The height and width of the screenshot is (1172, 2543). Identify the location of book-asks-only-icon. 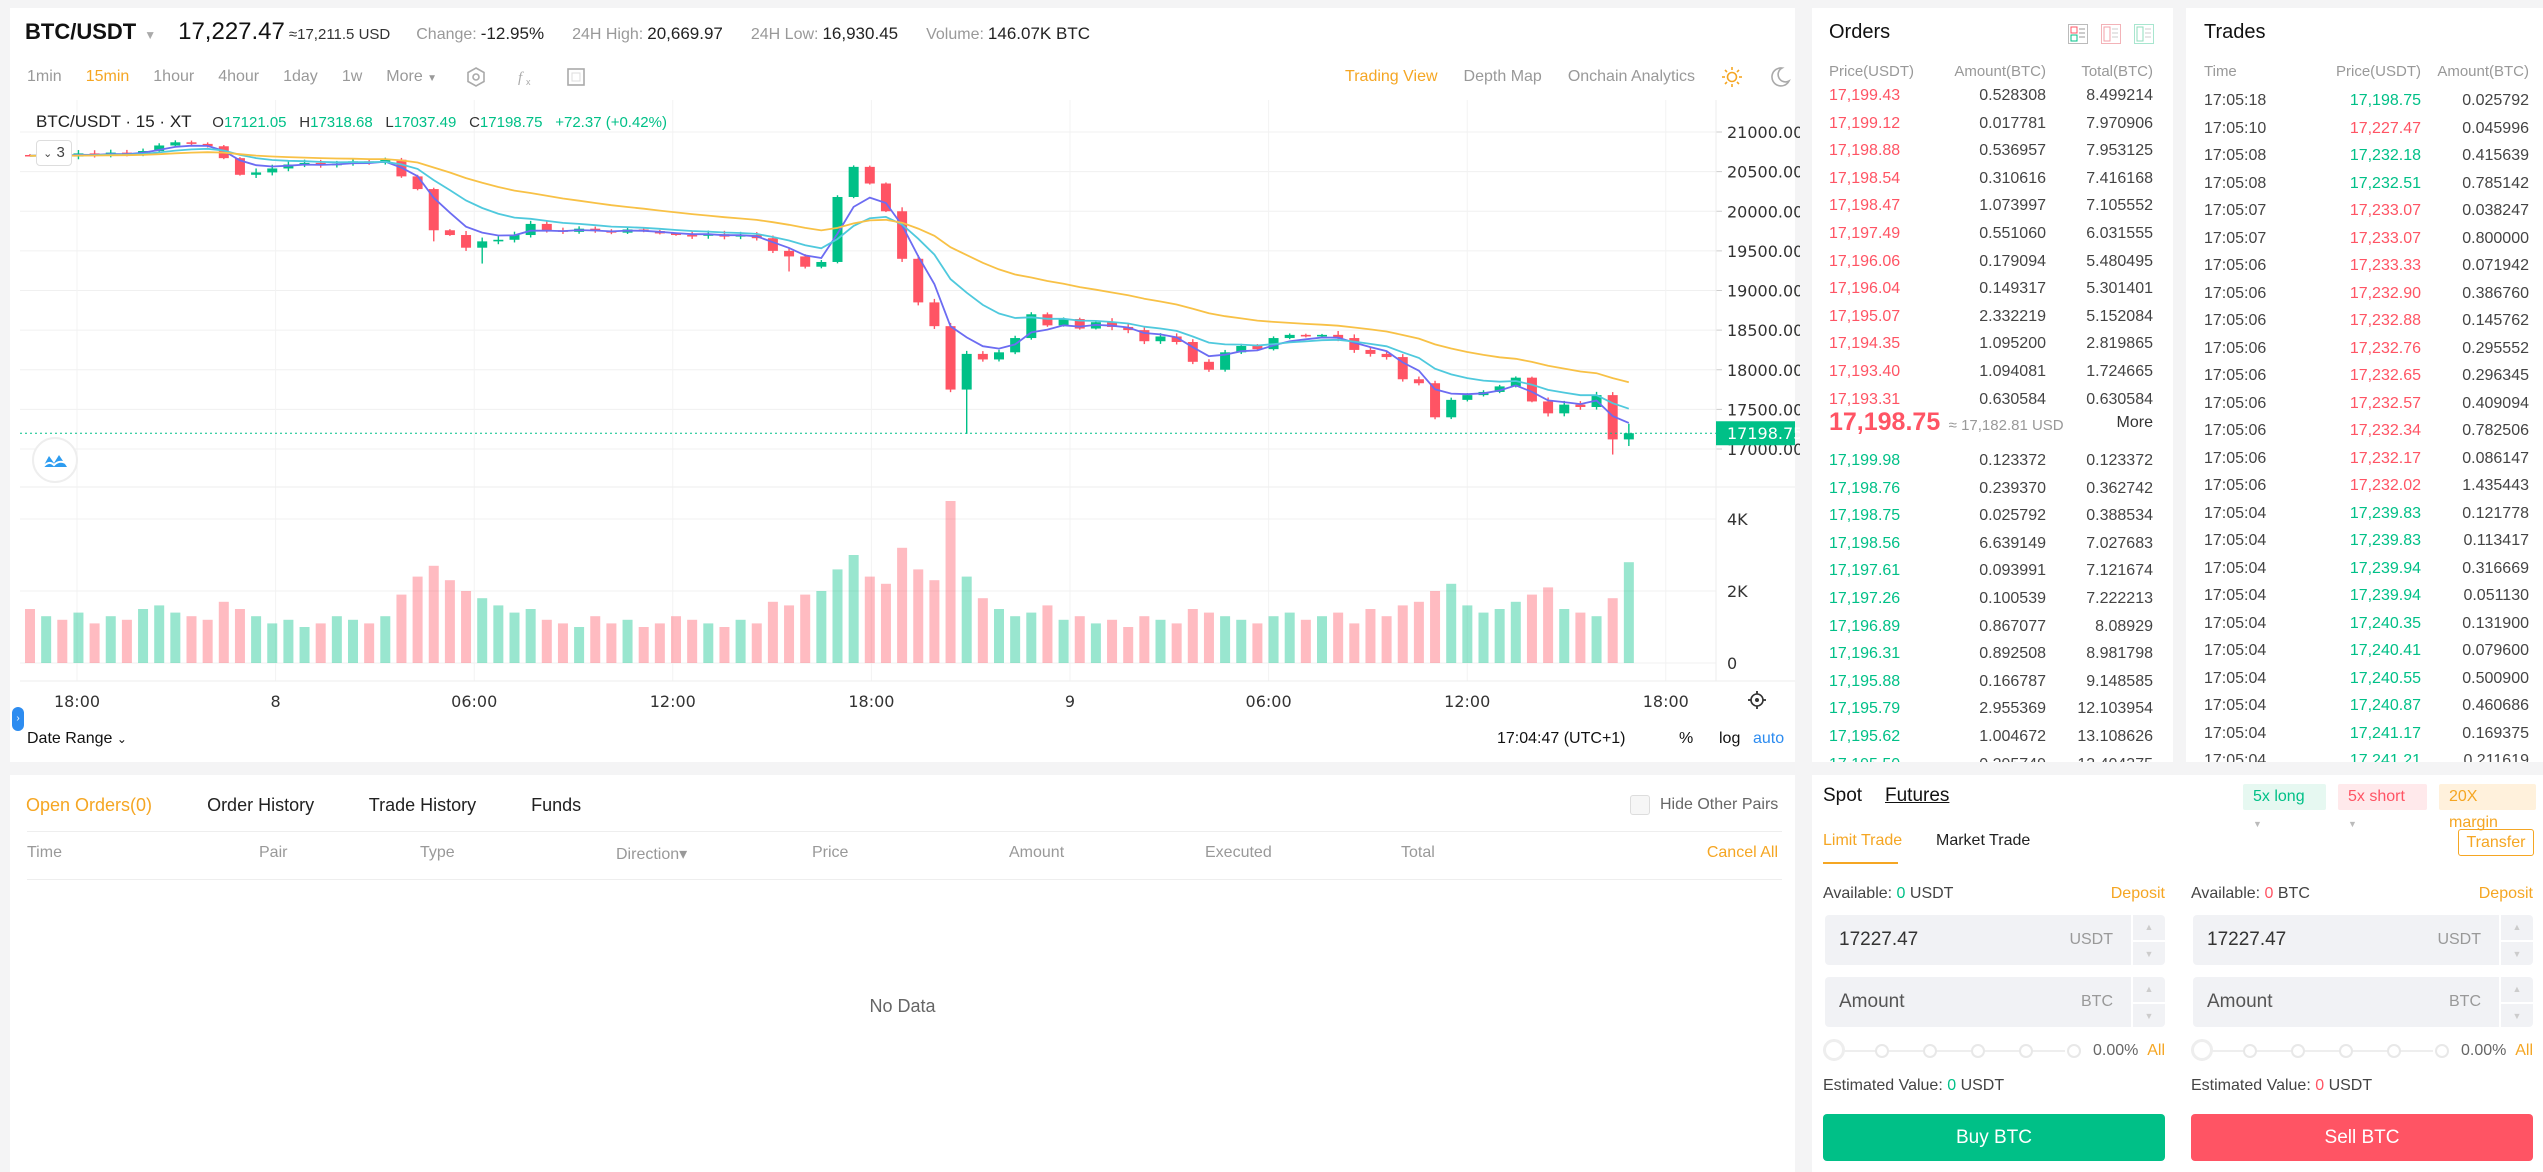
(2111, 34).